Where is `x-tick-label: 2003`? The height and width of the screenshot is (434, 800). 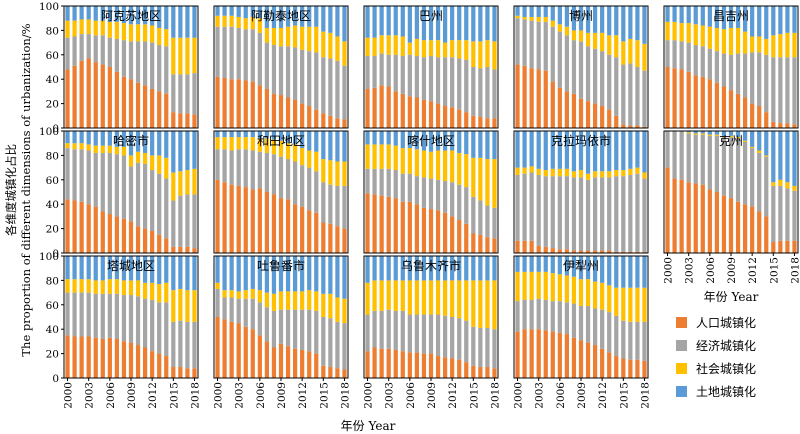
x-tick-label: 2003 is located at coordinates (390, 395).